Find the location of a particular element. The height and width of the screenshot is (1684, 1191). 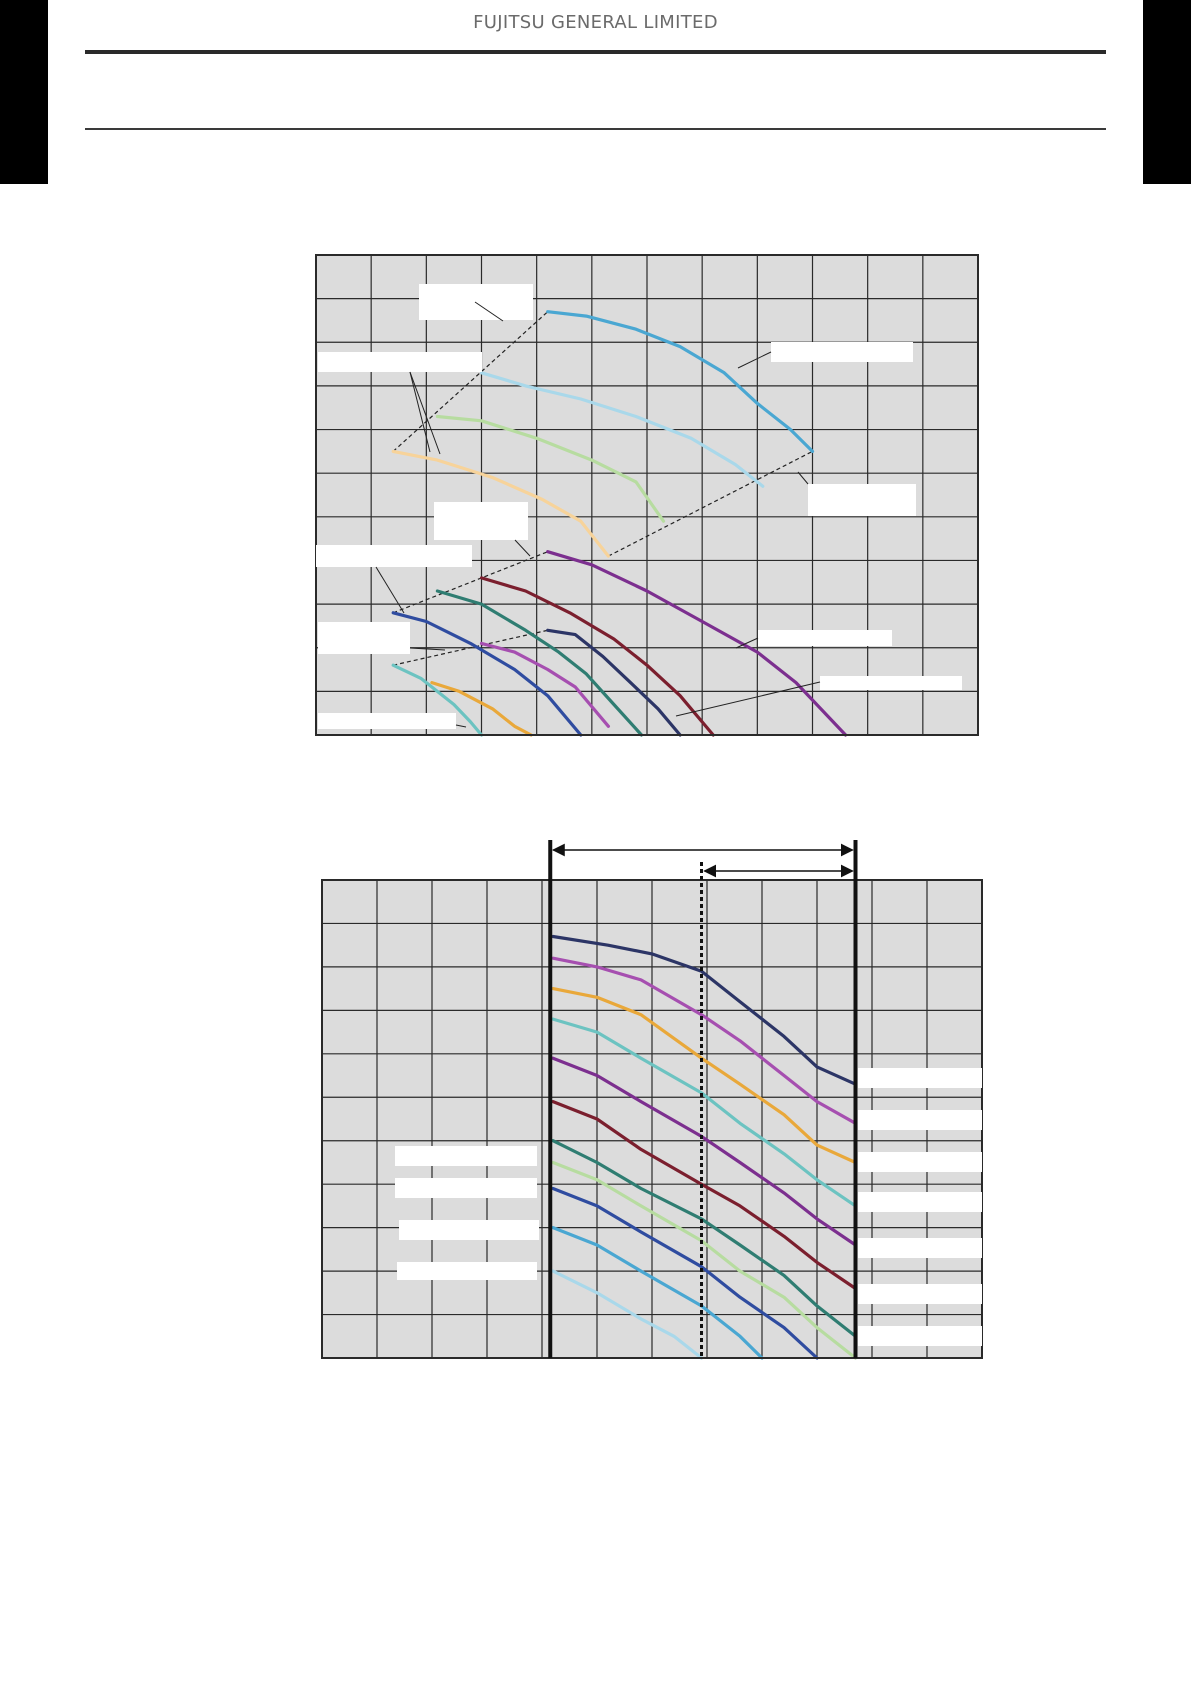

series-line-peach is located at coordinates (501, 503).